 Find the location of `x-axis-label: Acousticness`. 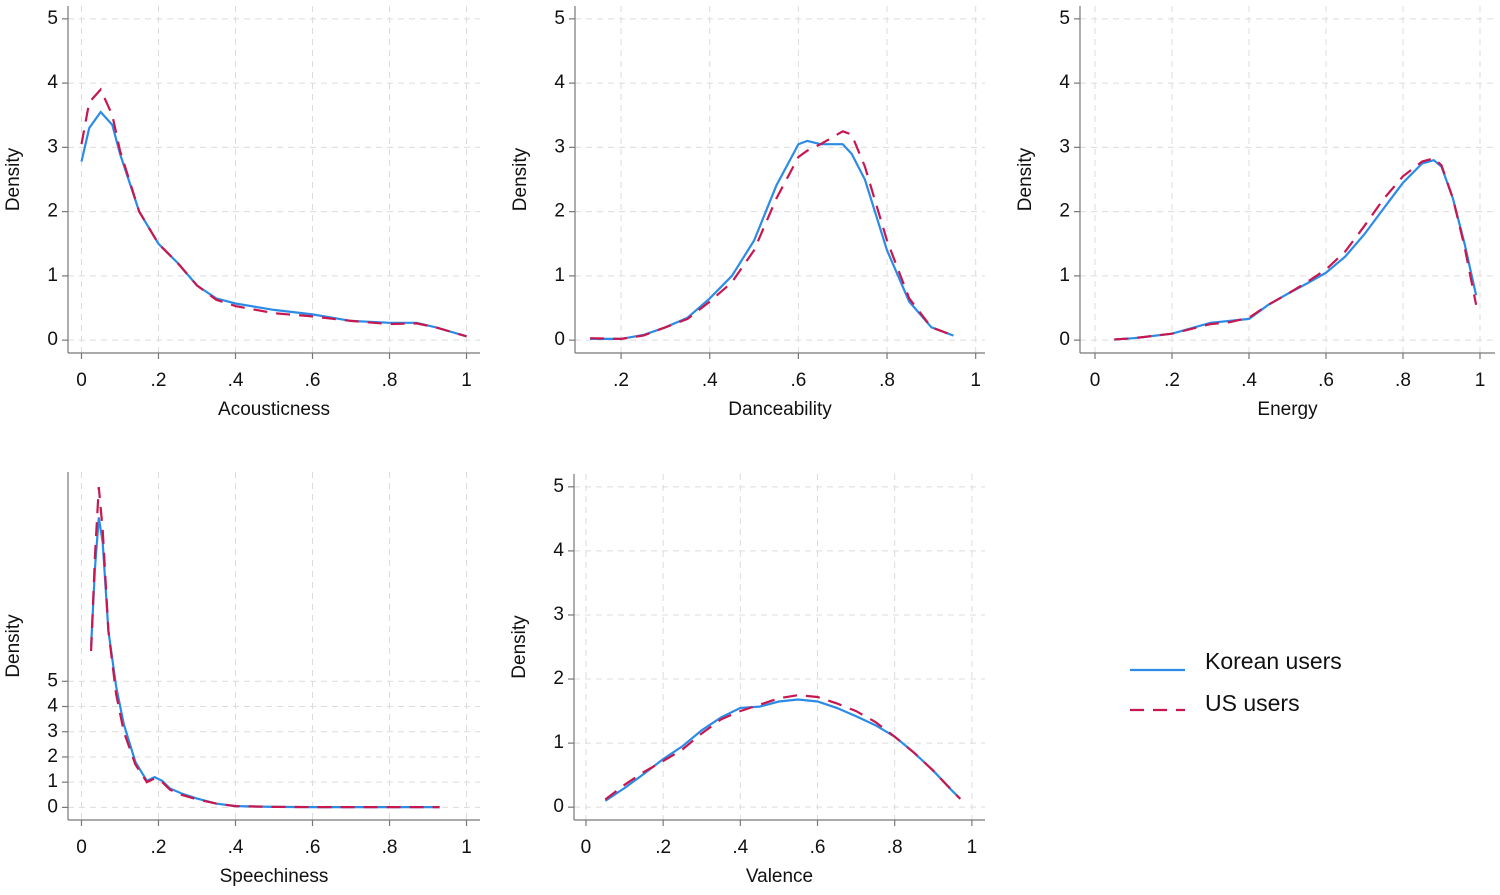

x-axis-label: Acousticness is located at coordinates (274, 409).